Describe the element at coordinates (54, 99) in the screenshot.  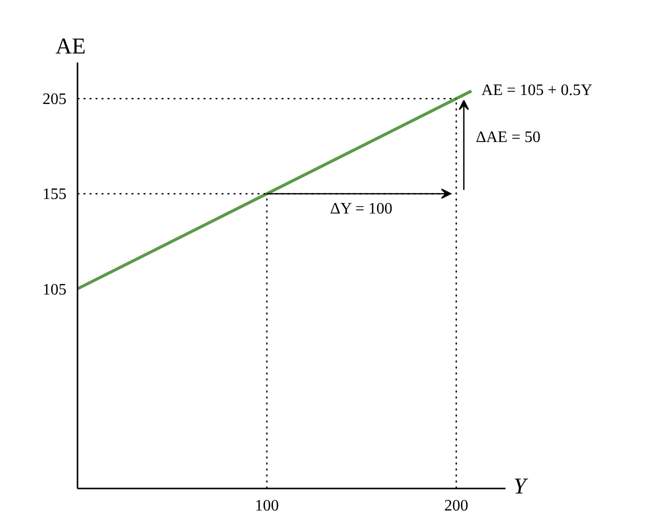
I see `y-tick-label: 205` at that location.